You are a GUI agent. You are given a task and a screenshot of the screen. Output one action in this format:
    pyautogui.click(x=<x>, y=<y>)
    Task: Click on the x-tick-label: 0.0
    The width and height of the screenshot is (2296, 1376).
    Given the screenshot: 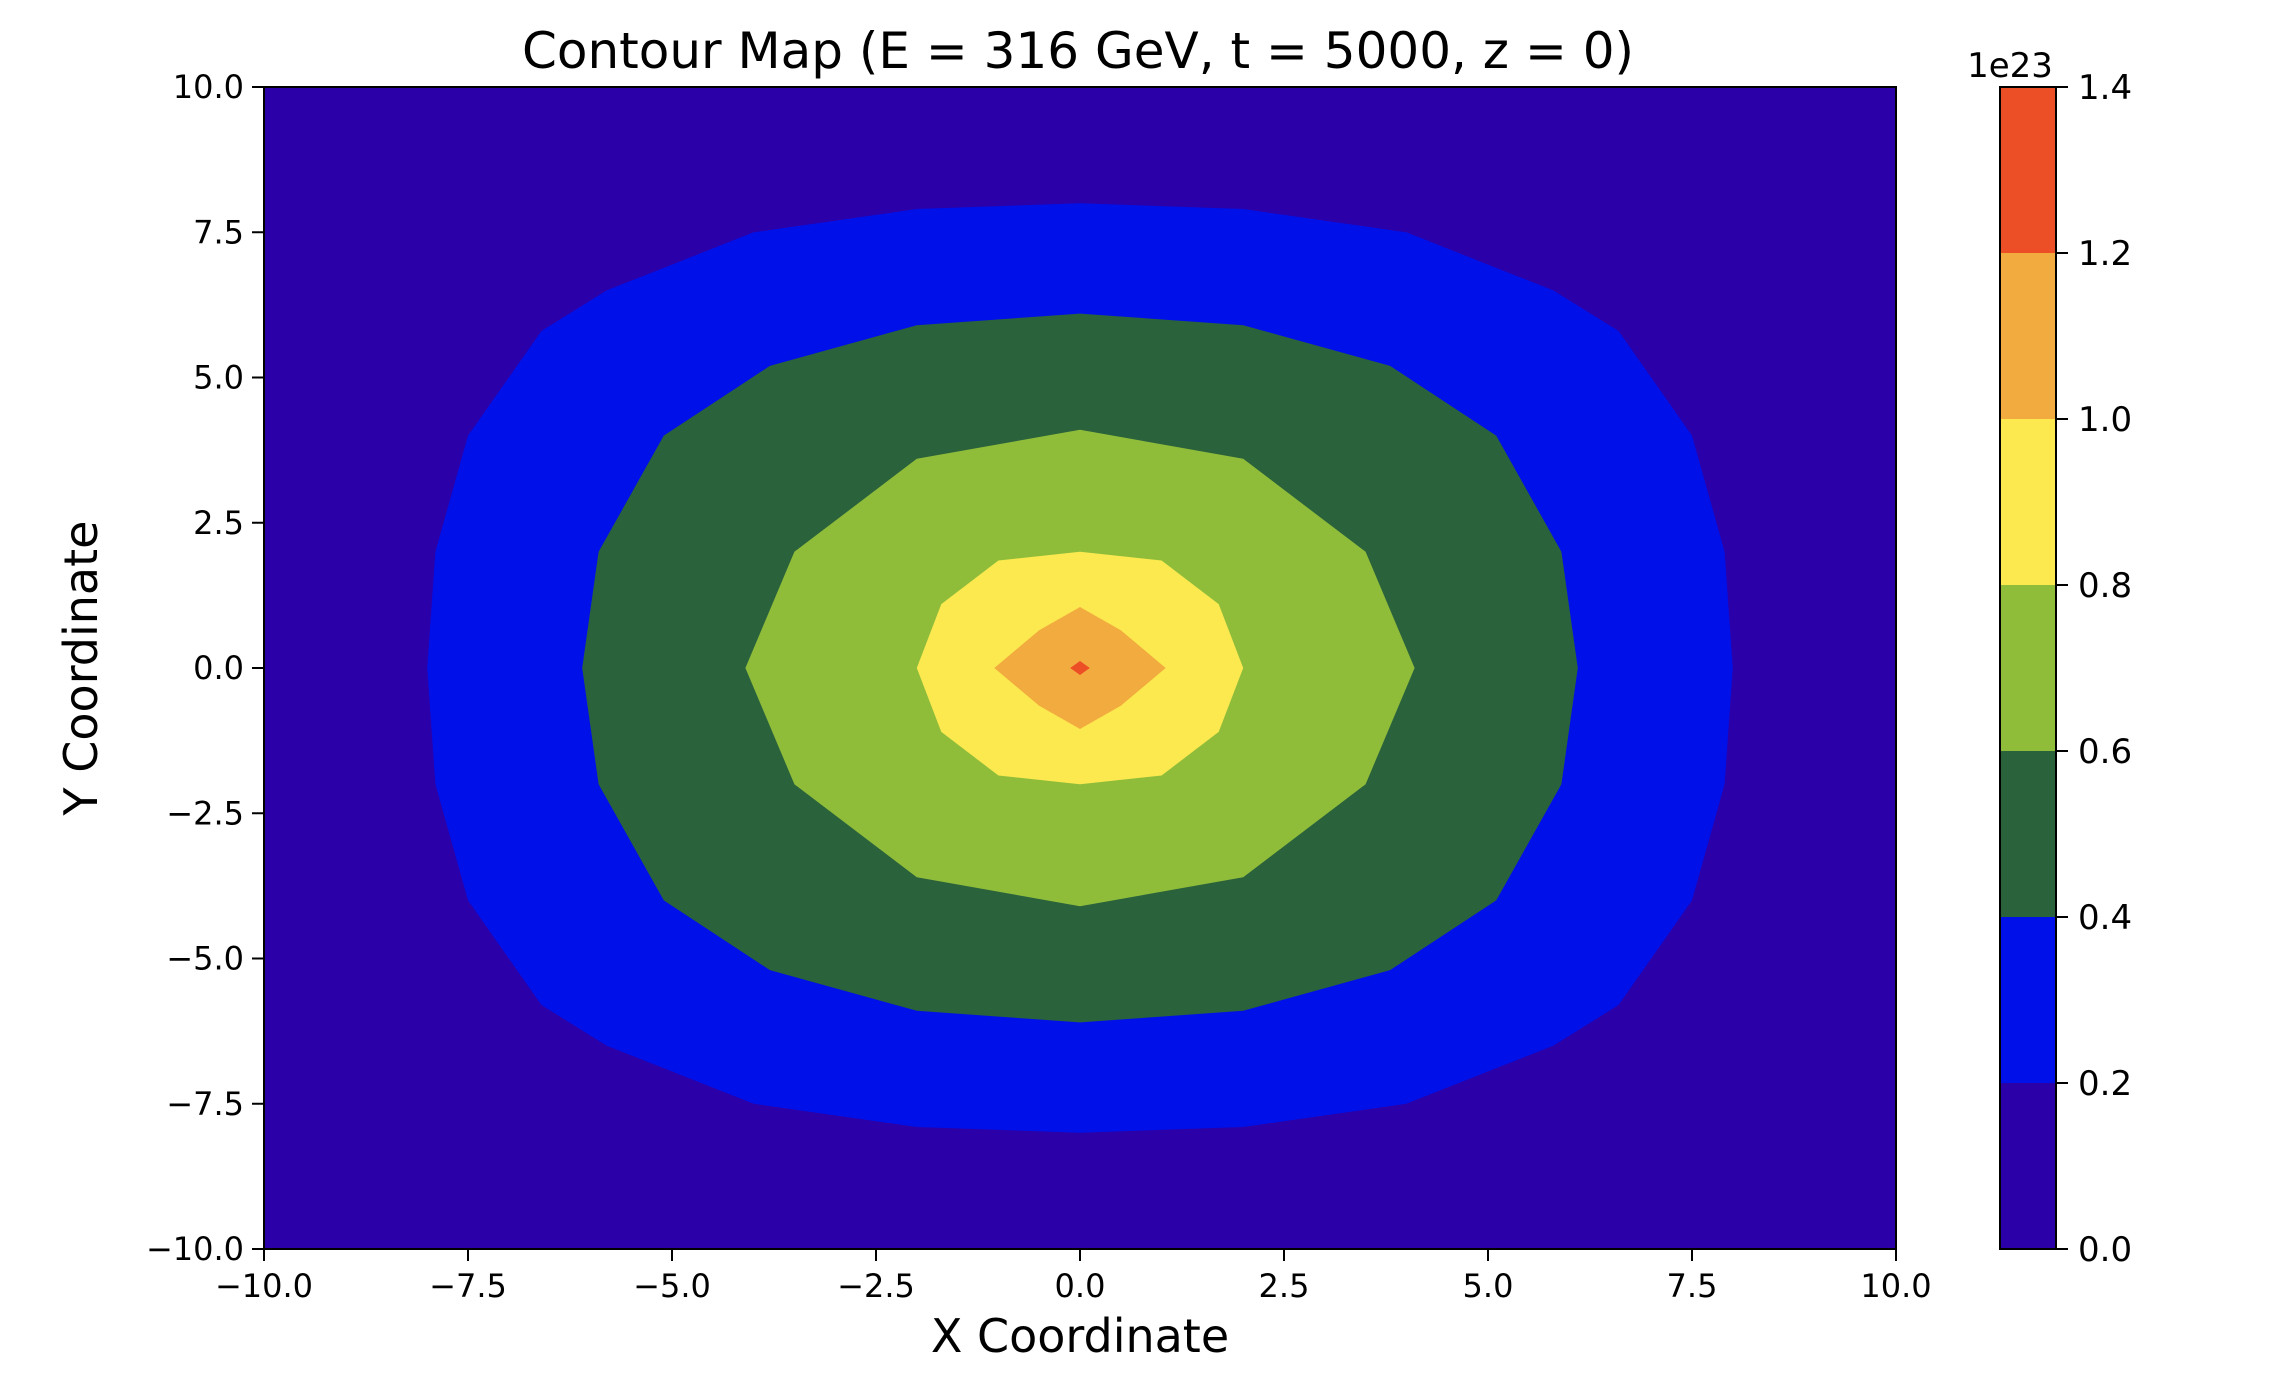 What is the action you would take?
    pyautogui.click(x=1080, y=1286)
    